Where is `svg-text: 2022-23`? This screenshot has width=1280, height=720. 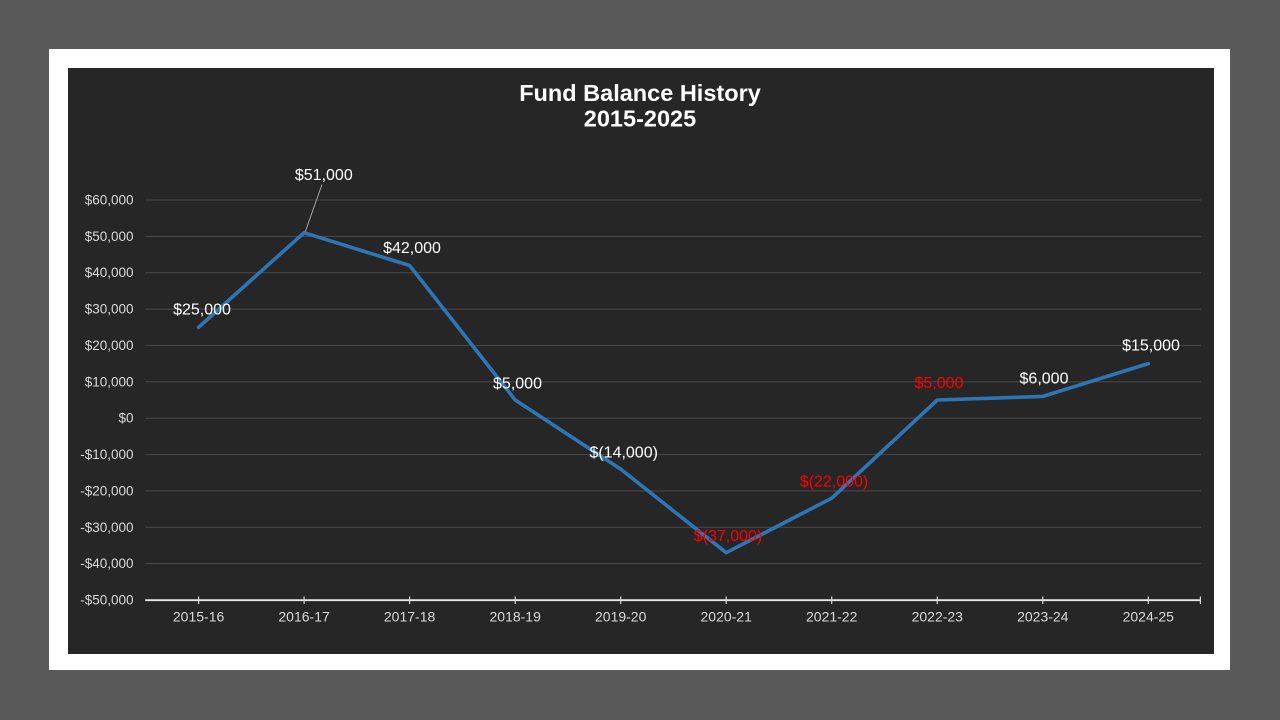
svg-text: 2022-23 is located at coordinates (938, 617).